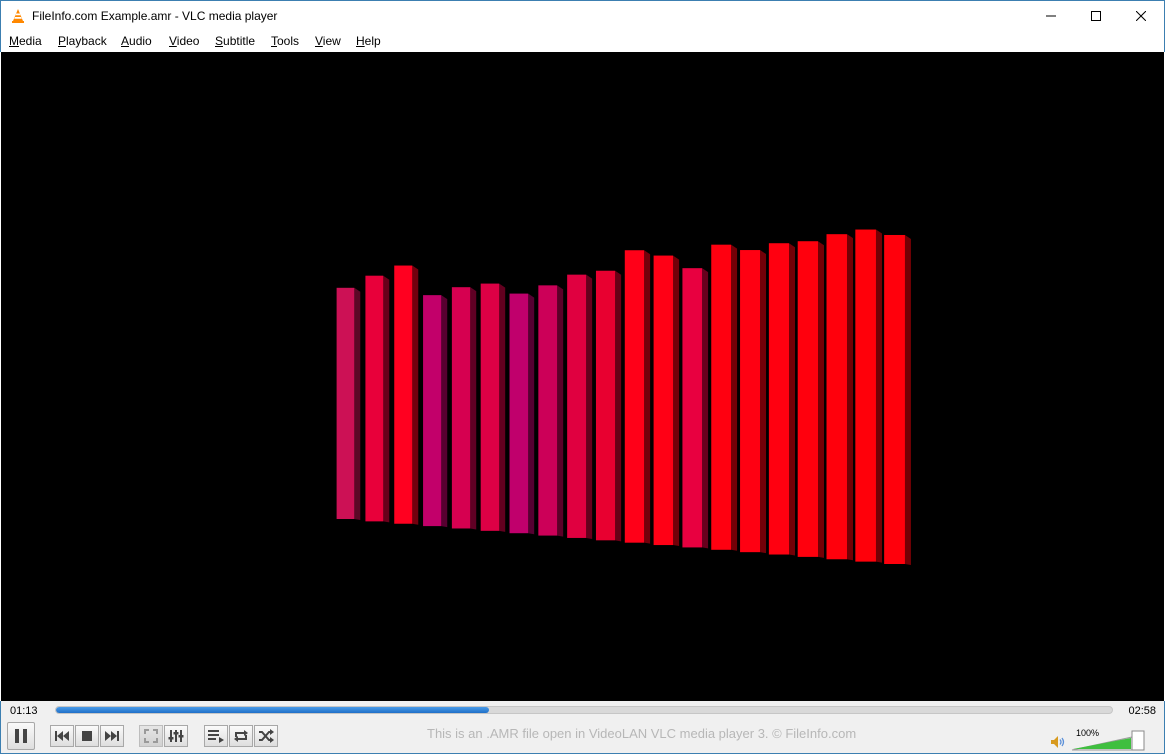 This screenshot has width=1165, height=754. I want to click on close-icon, so click(1141, 15).